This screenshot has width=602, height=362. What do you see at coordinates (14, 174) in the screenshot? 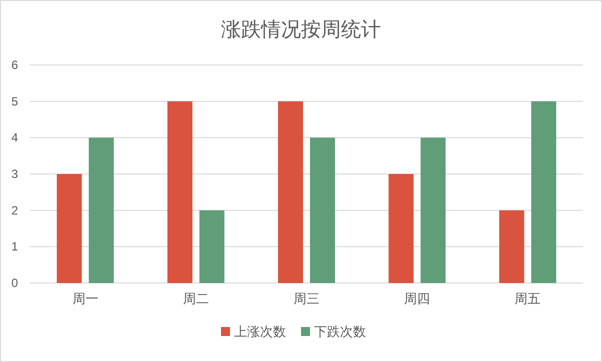
I see `y-tick-label: 3` at bounding box center [14, 174].